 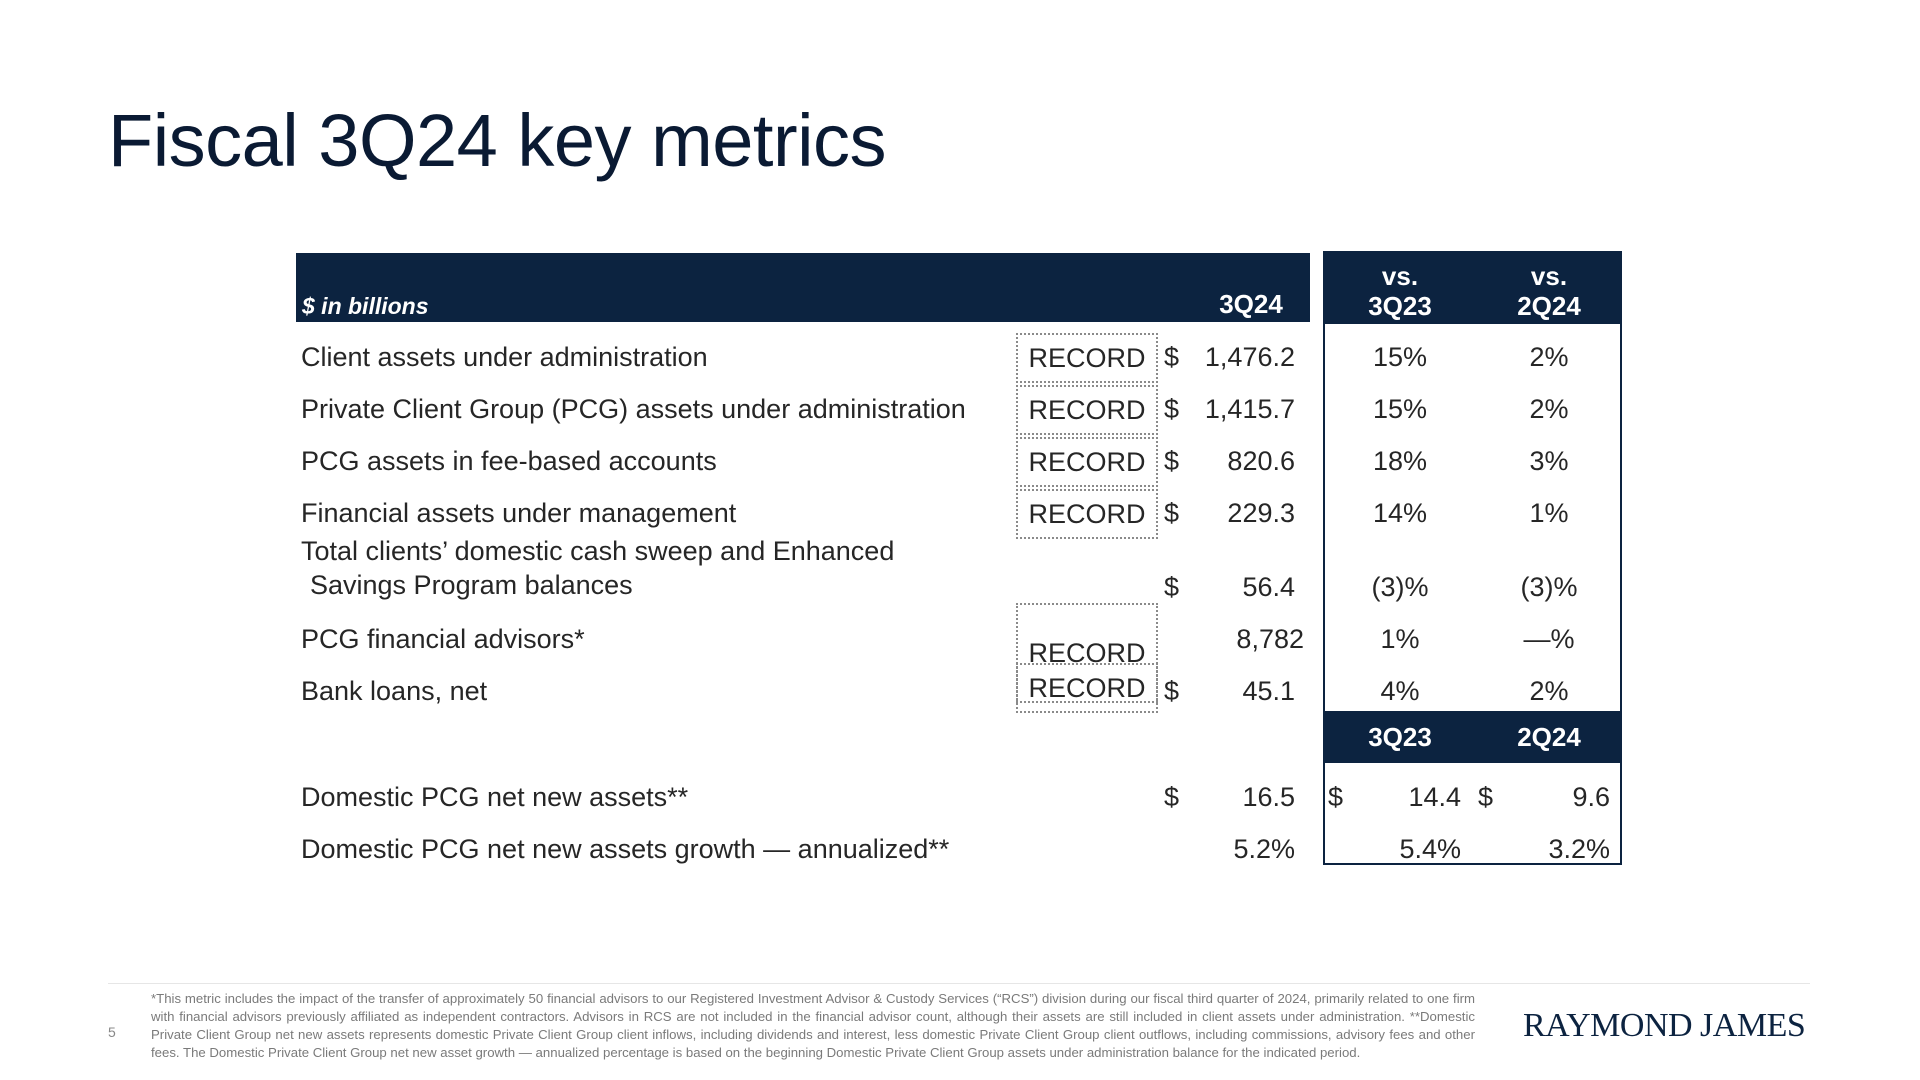 I want to click on value-3q24: 45.1, so click(x=1268, y=691).